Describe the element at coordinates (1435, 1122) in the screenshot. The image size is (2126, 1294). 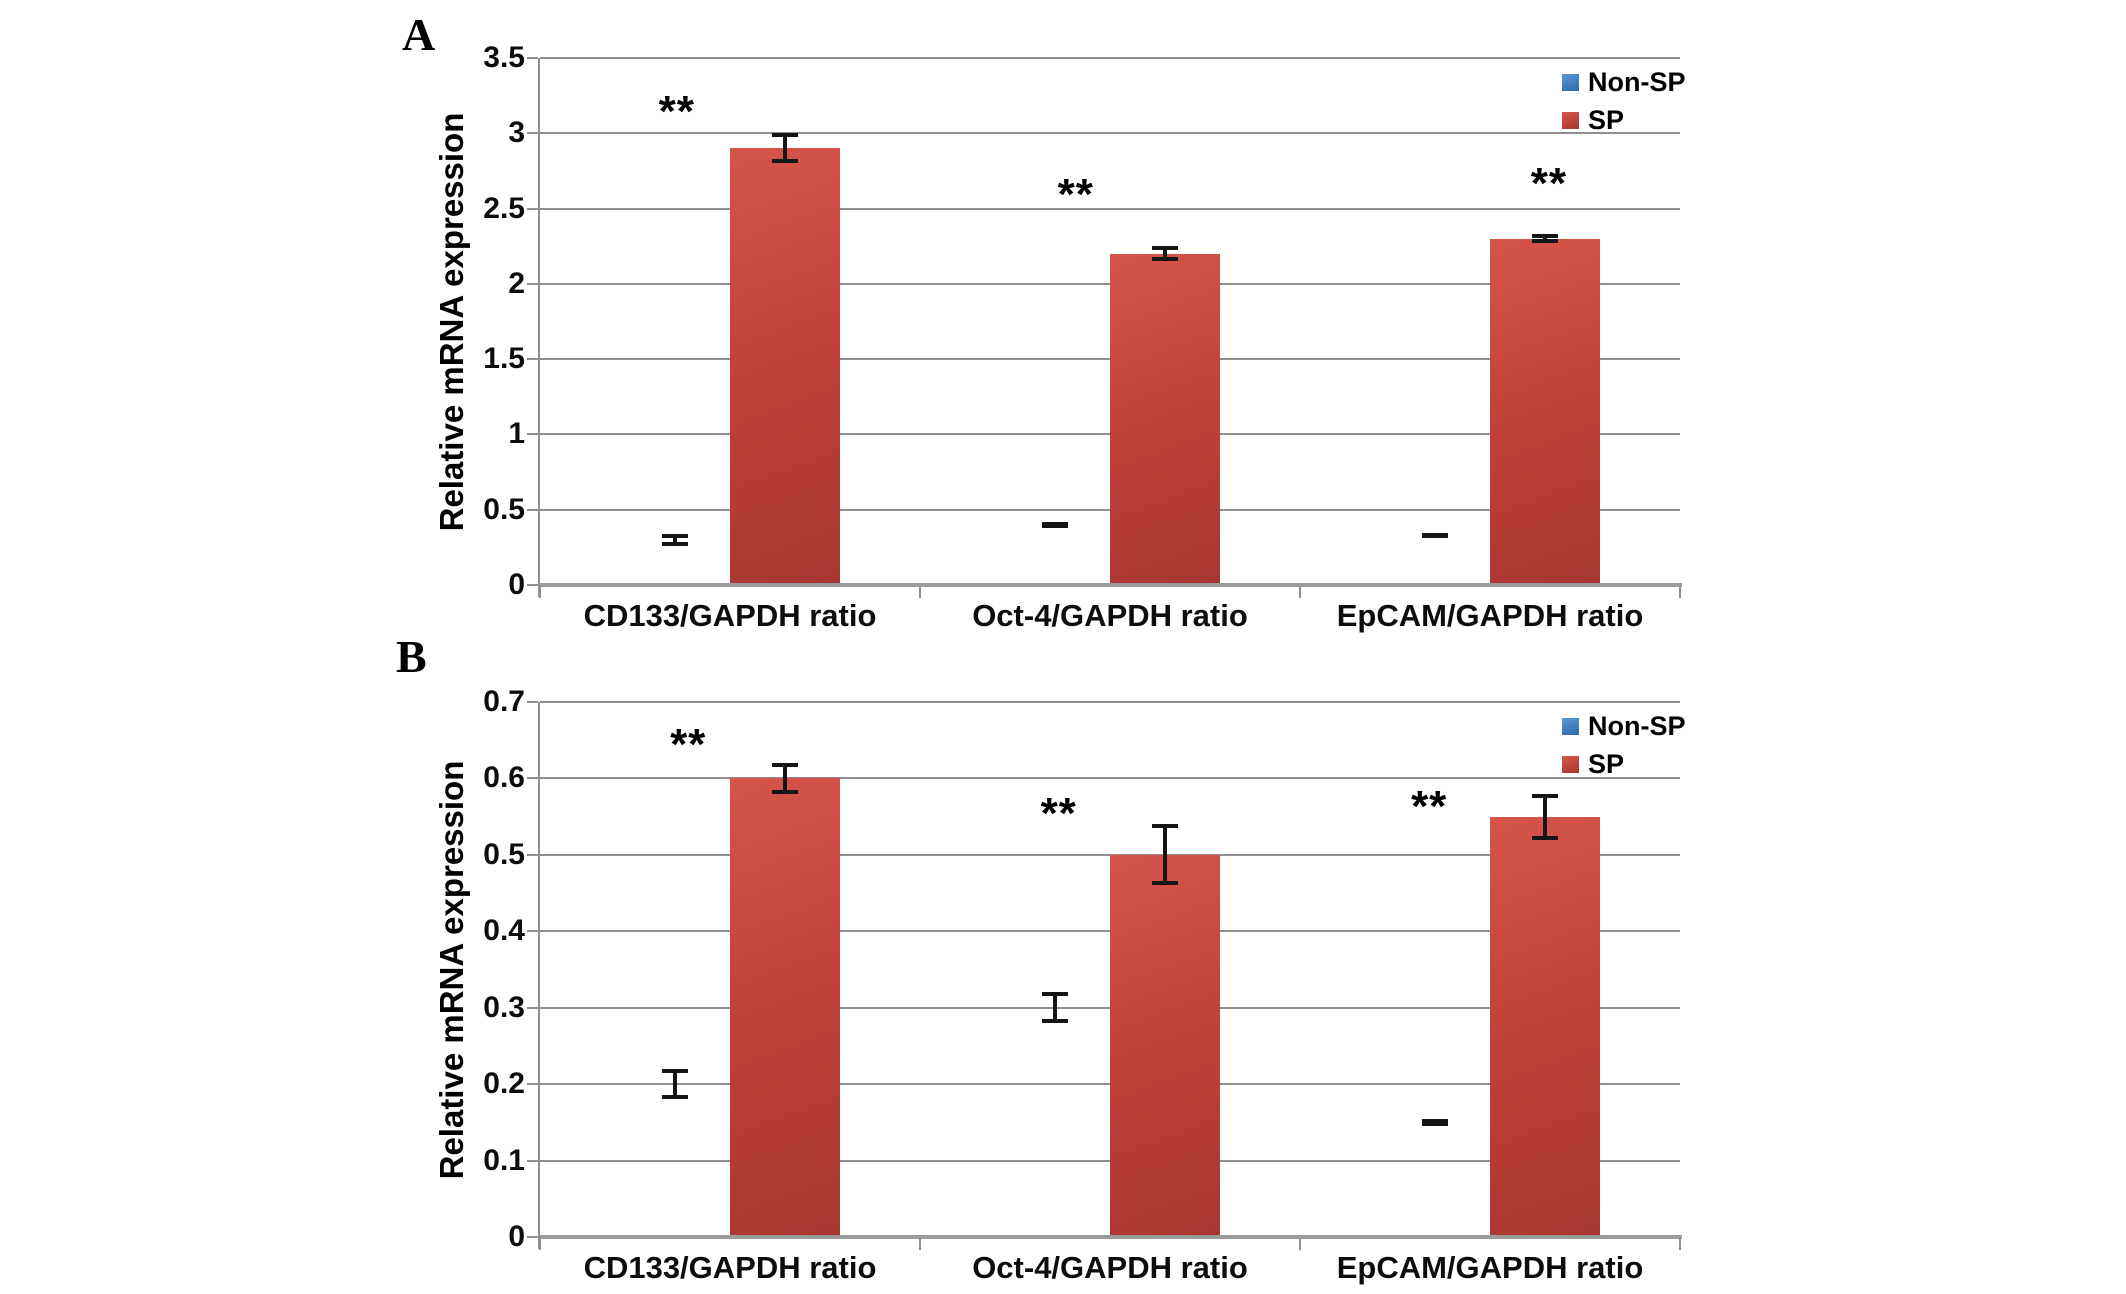
I see `panel-b-error-bar-non-sp-epcam-gapdh-ratio` at that location.